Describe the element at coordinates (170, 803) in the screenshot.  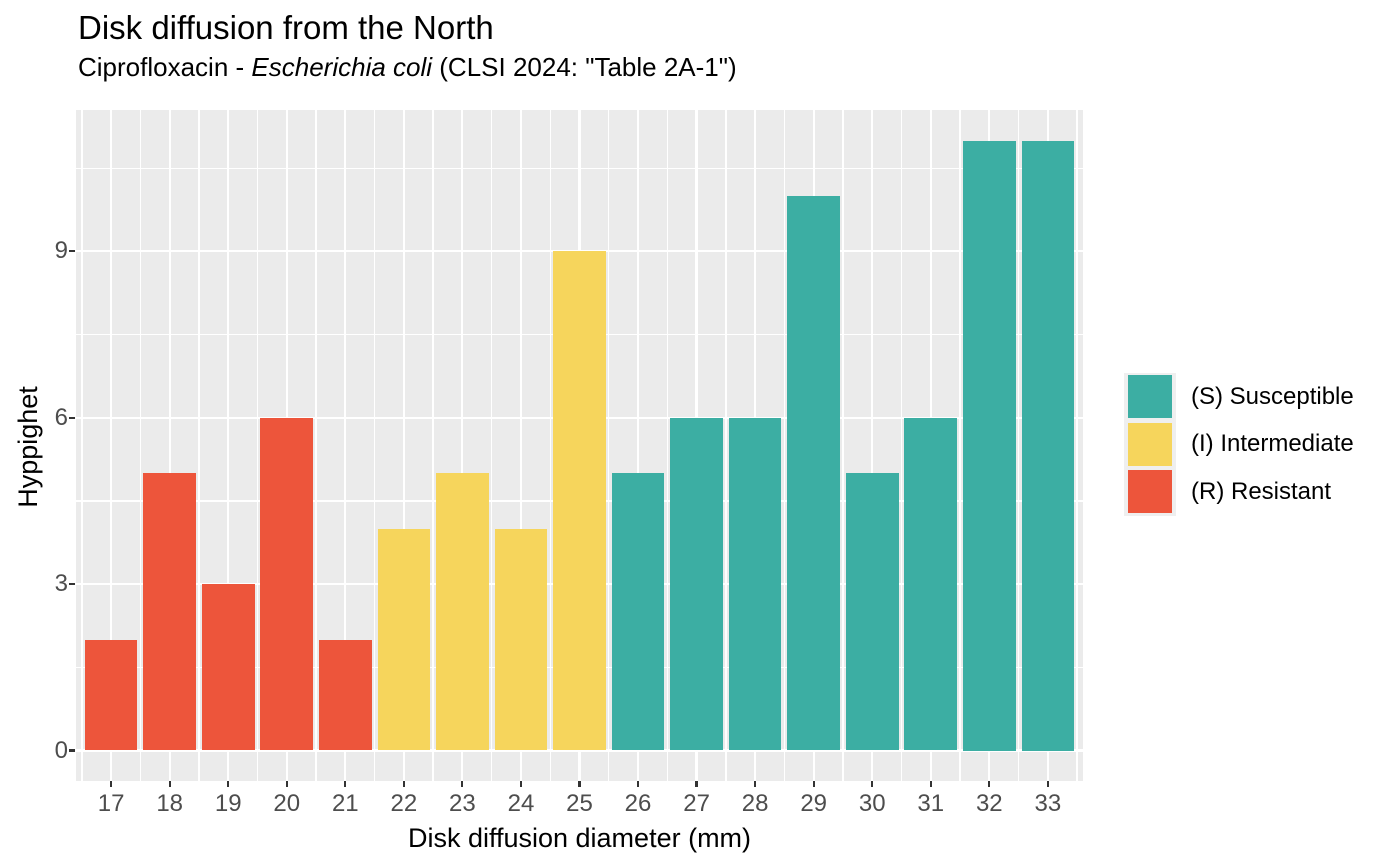
I see `x-tick-label: 18` at that location.